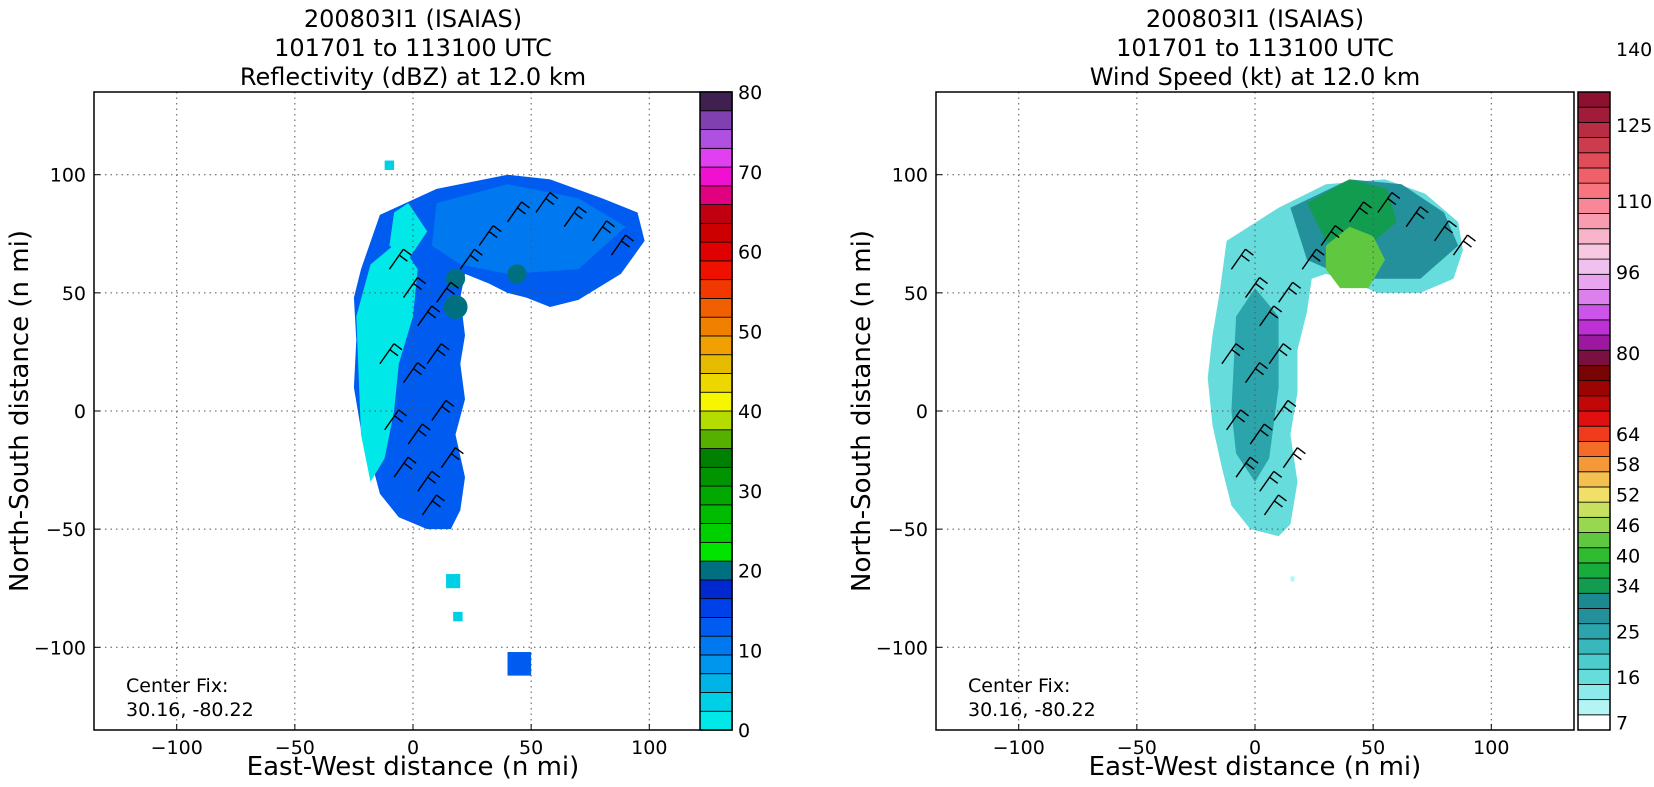 This screenshot has width=1654, height=787. Describe the element at coordinates (862, 411) in the screenshot. I see `y-axis-label: North-South distance (n mi)` at that location.